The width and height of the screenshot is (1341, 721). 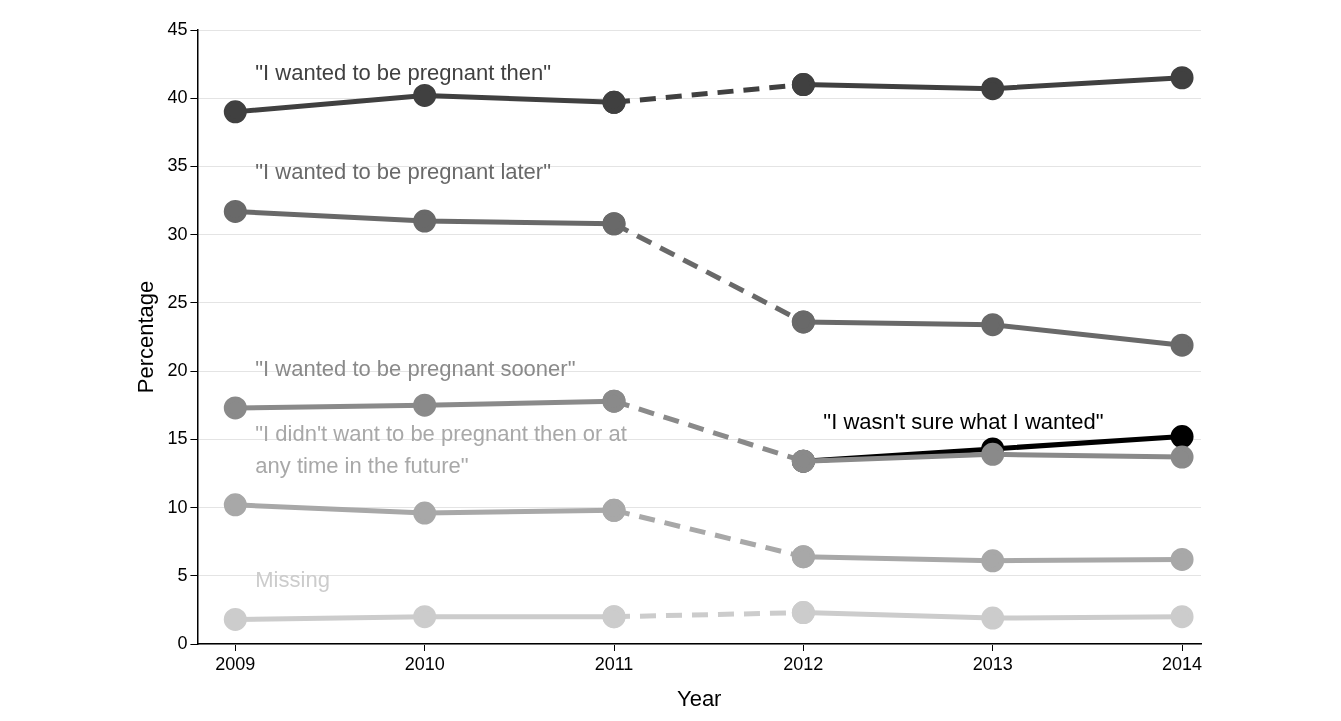 I want to click on x-tick-label: 2010, so click(x=424, y=663).